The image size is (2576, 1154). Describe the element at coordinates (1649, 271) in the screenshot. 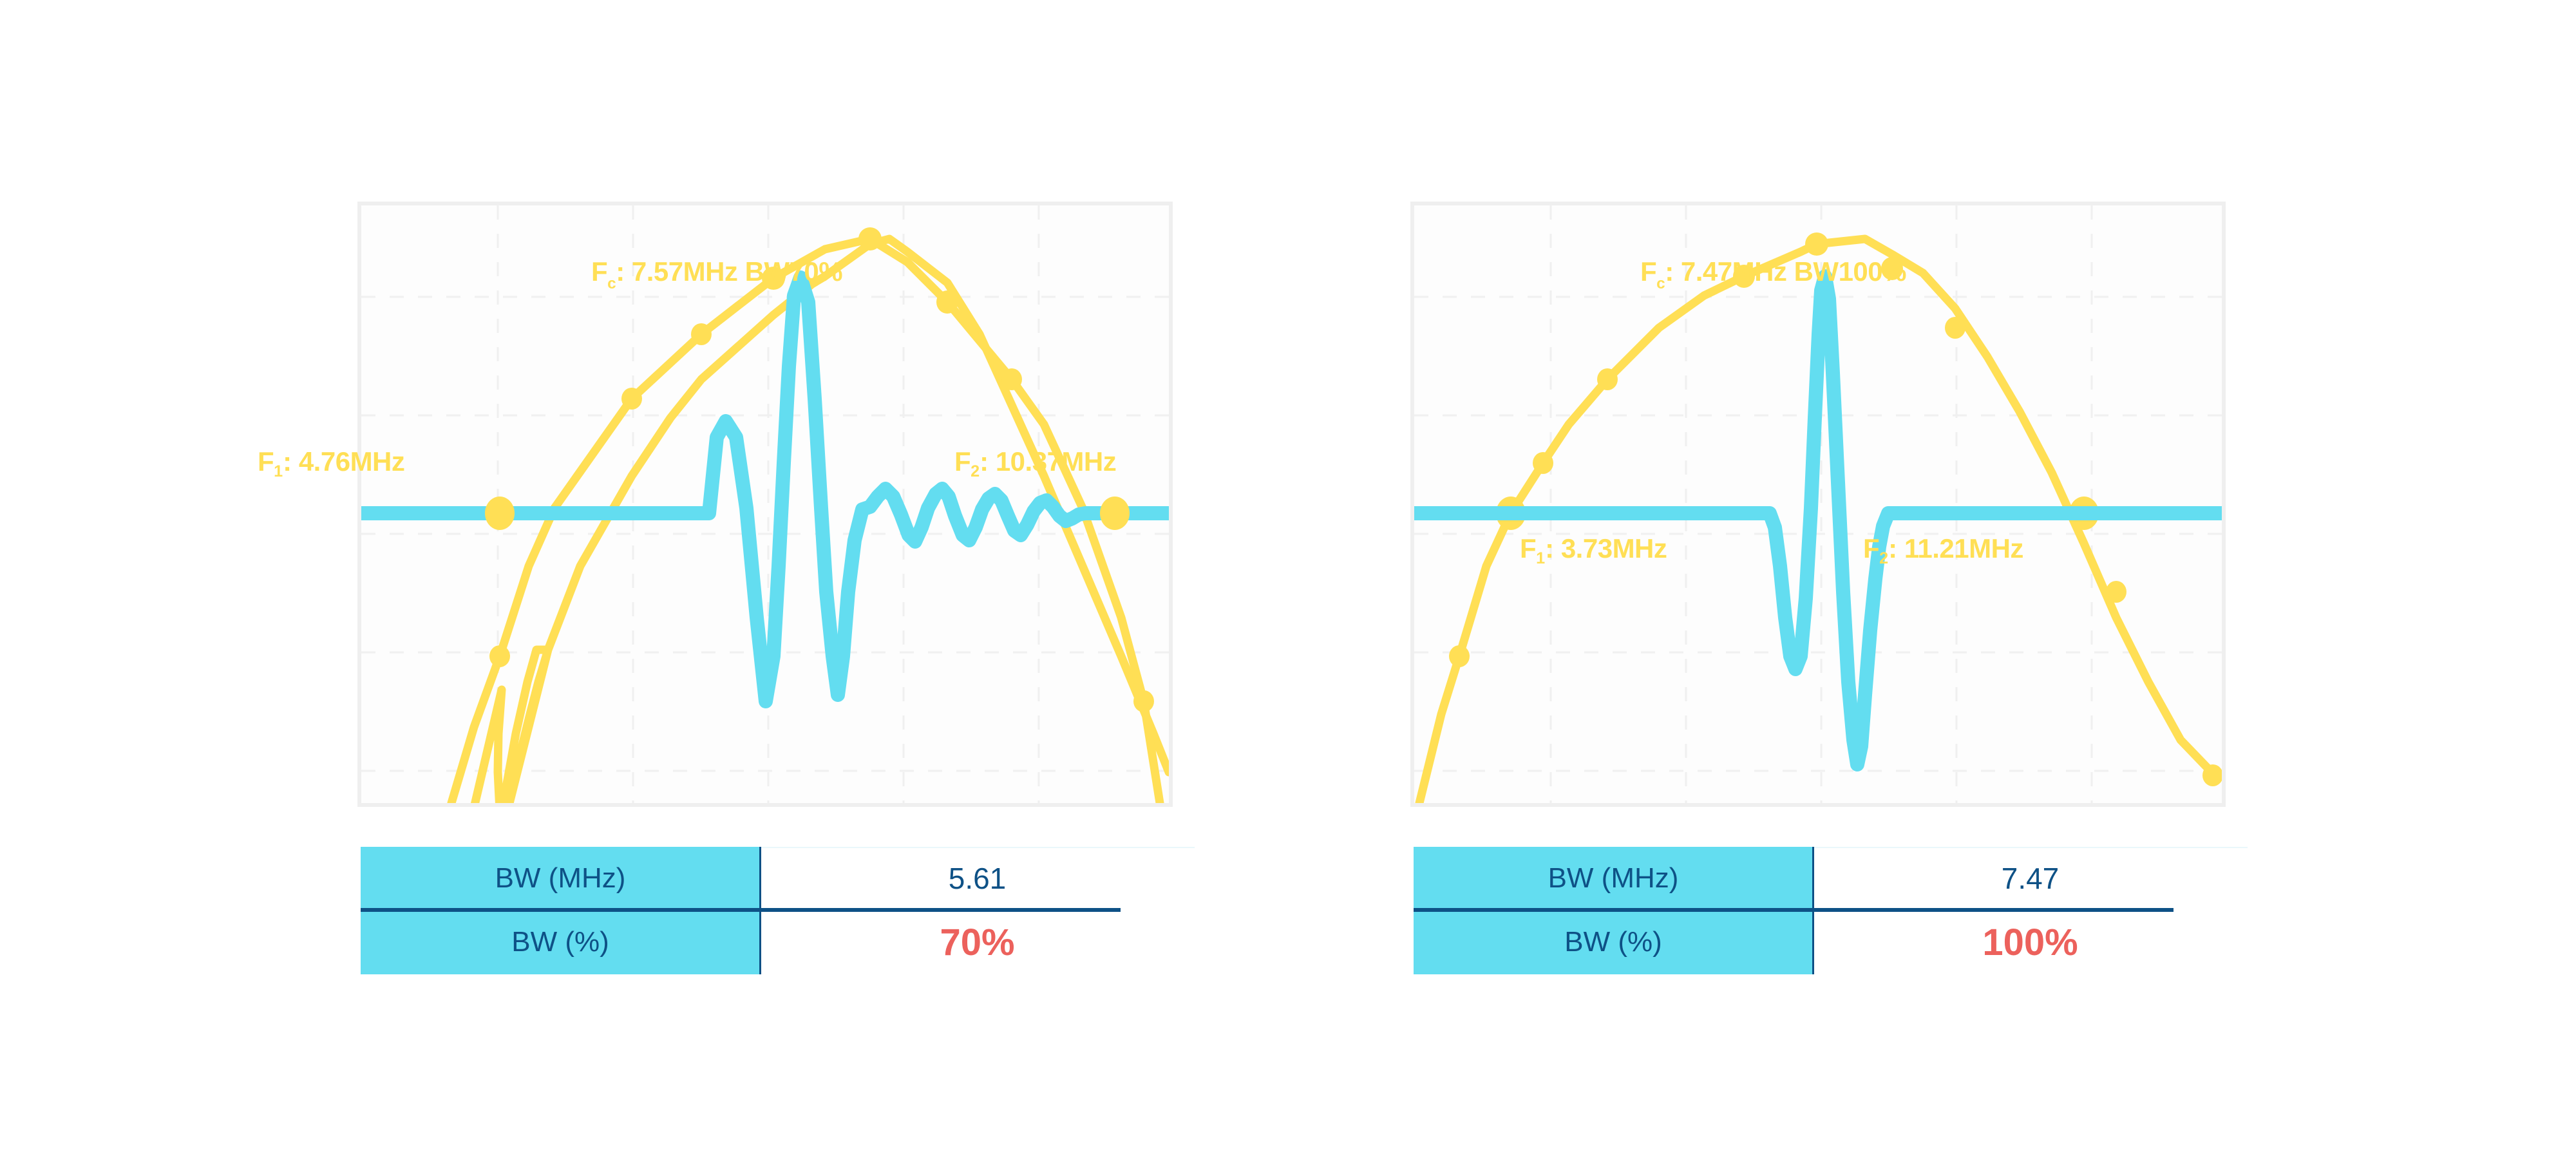

I see `annotation-center-prefix-bw100: F` at that location.